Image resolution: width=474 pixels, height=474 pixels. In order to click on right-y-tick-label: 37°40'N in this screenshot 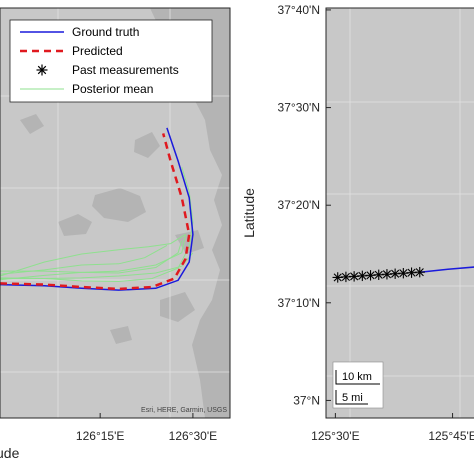, I will do `click(299, 10)`.